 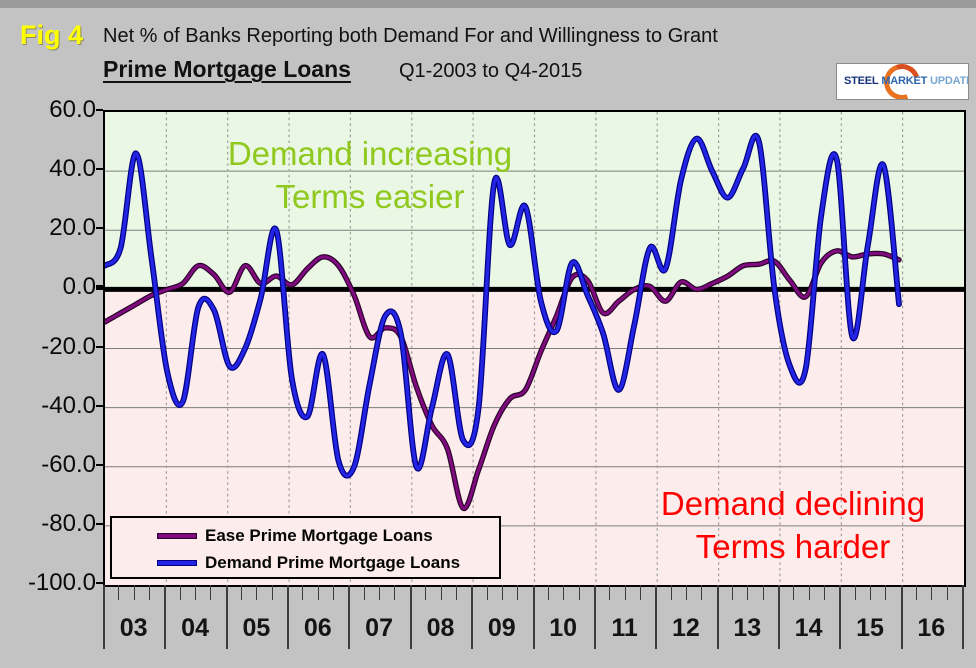 What do you see at coordinates (902, 81) in the screenshot?
I see `steel-market-update-logo: STEEL MARKET UPDATE` at bounding box center [902, 81].